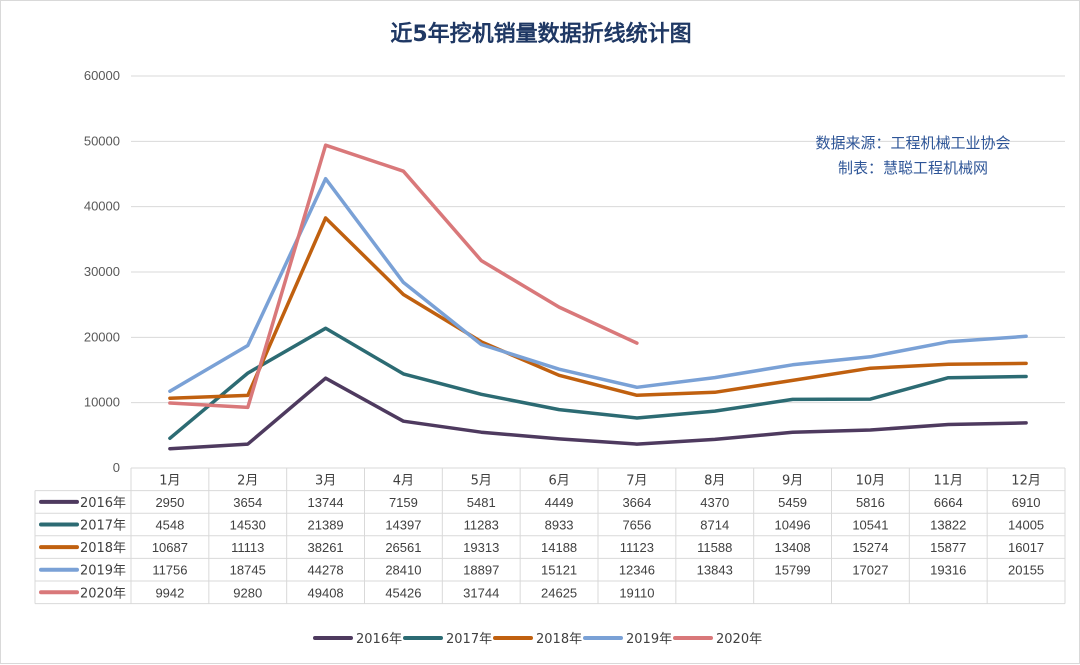 This screenshot has width=1080, height=665. Describe the element at coordinates (403, 525) in the screenshot. I see `table-cell-value: 14397` at that location.